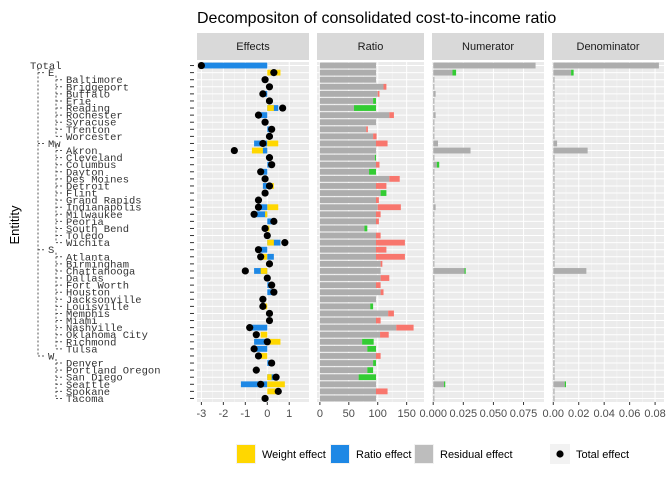  Describe the element at coordinates (565, 384) in the screenshot. I see `increase-bar` at that location.